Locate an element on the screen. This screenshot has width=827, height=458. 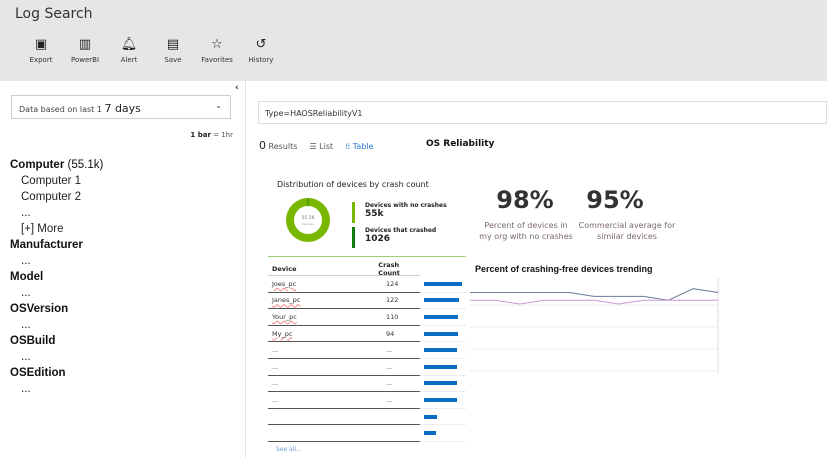
time-range-dropdown: Data based on last 1 7 days ⌄ is located at coordinates (121, 107).